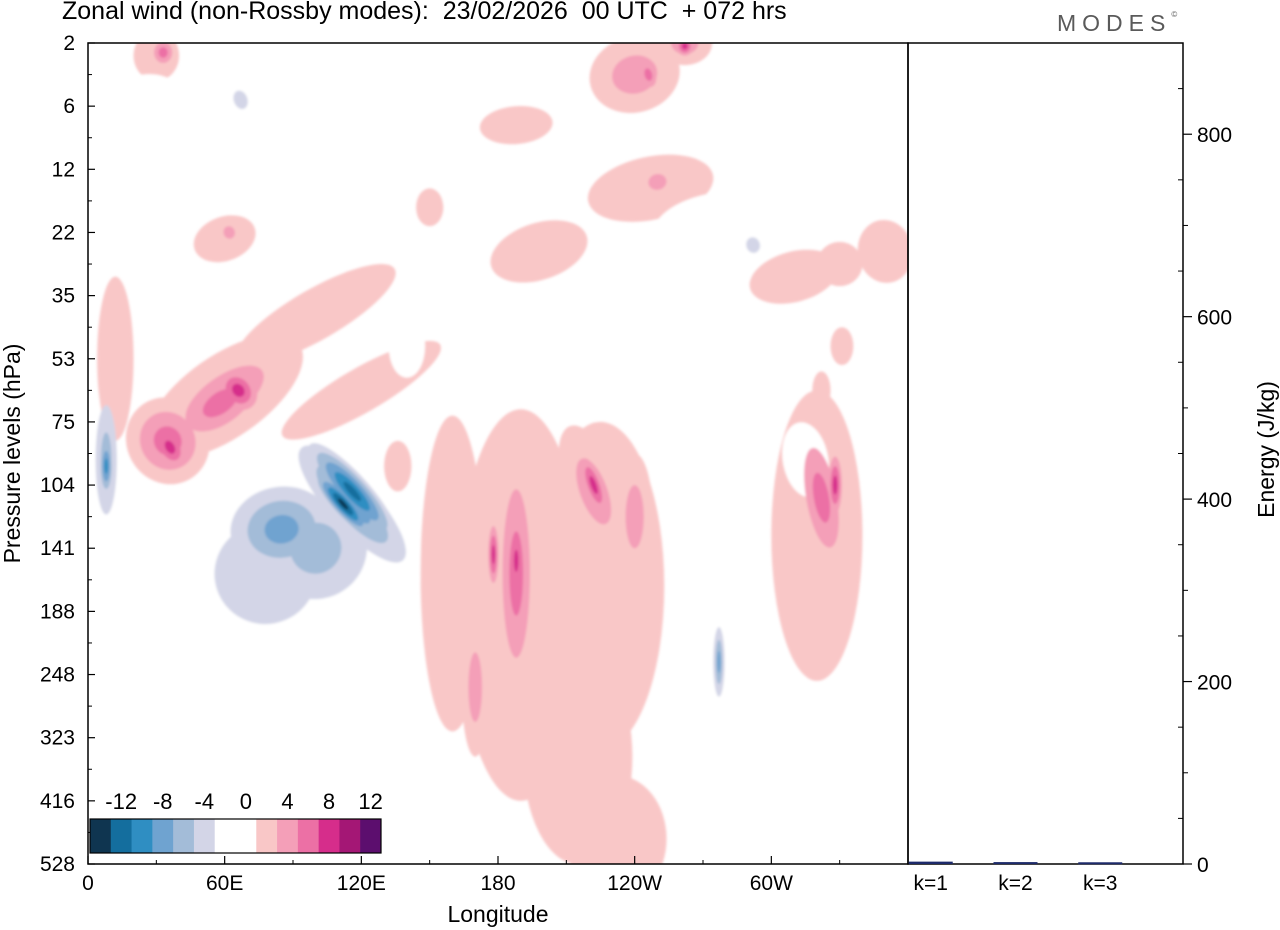 The width and height of the screenshot is (1280, 930). Describe the element at coordinates (1214, 500) in the screenshot. I see `energy-y-tick-label: 400` at that location.